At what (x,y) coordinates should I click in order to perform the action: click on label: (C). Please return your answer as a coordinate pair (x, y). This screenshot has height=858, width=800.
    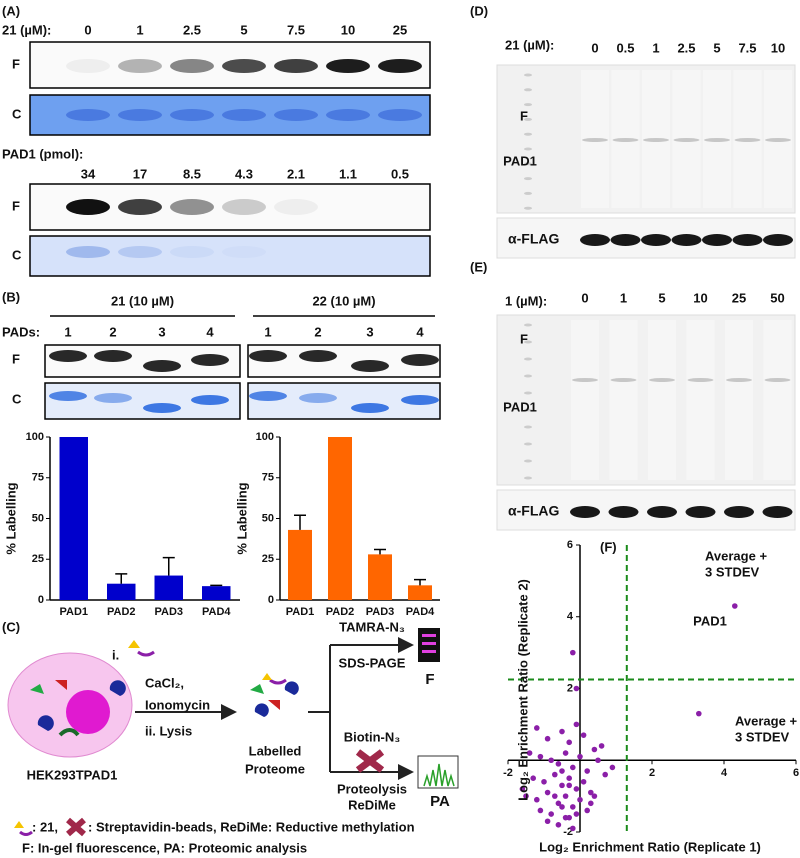
    Looking at the image, I should click on (11, 626).